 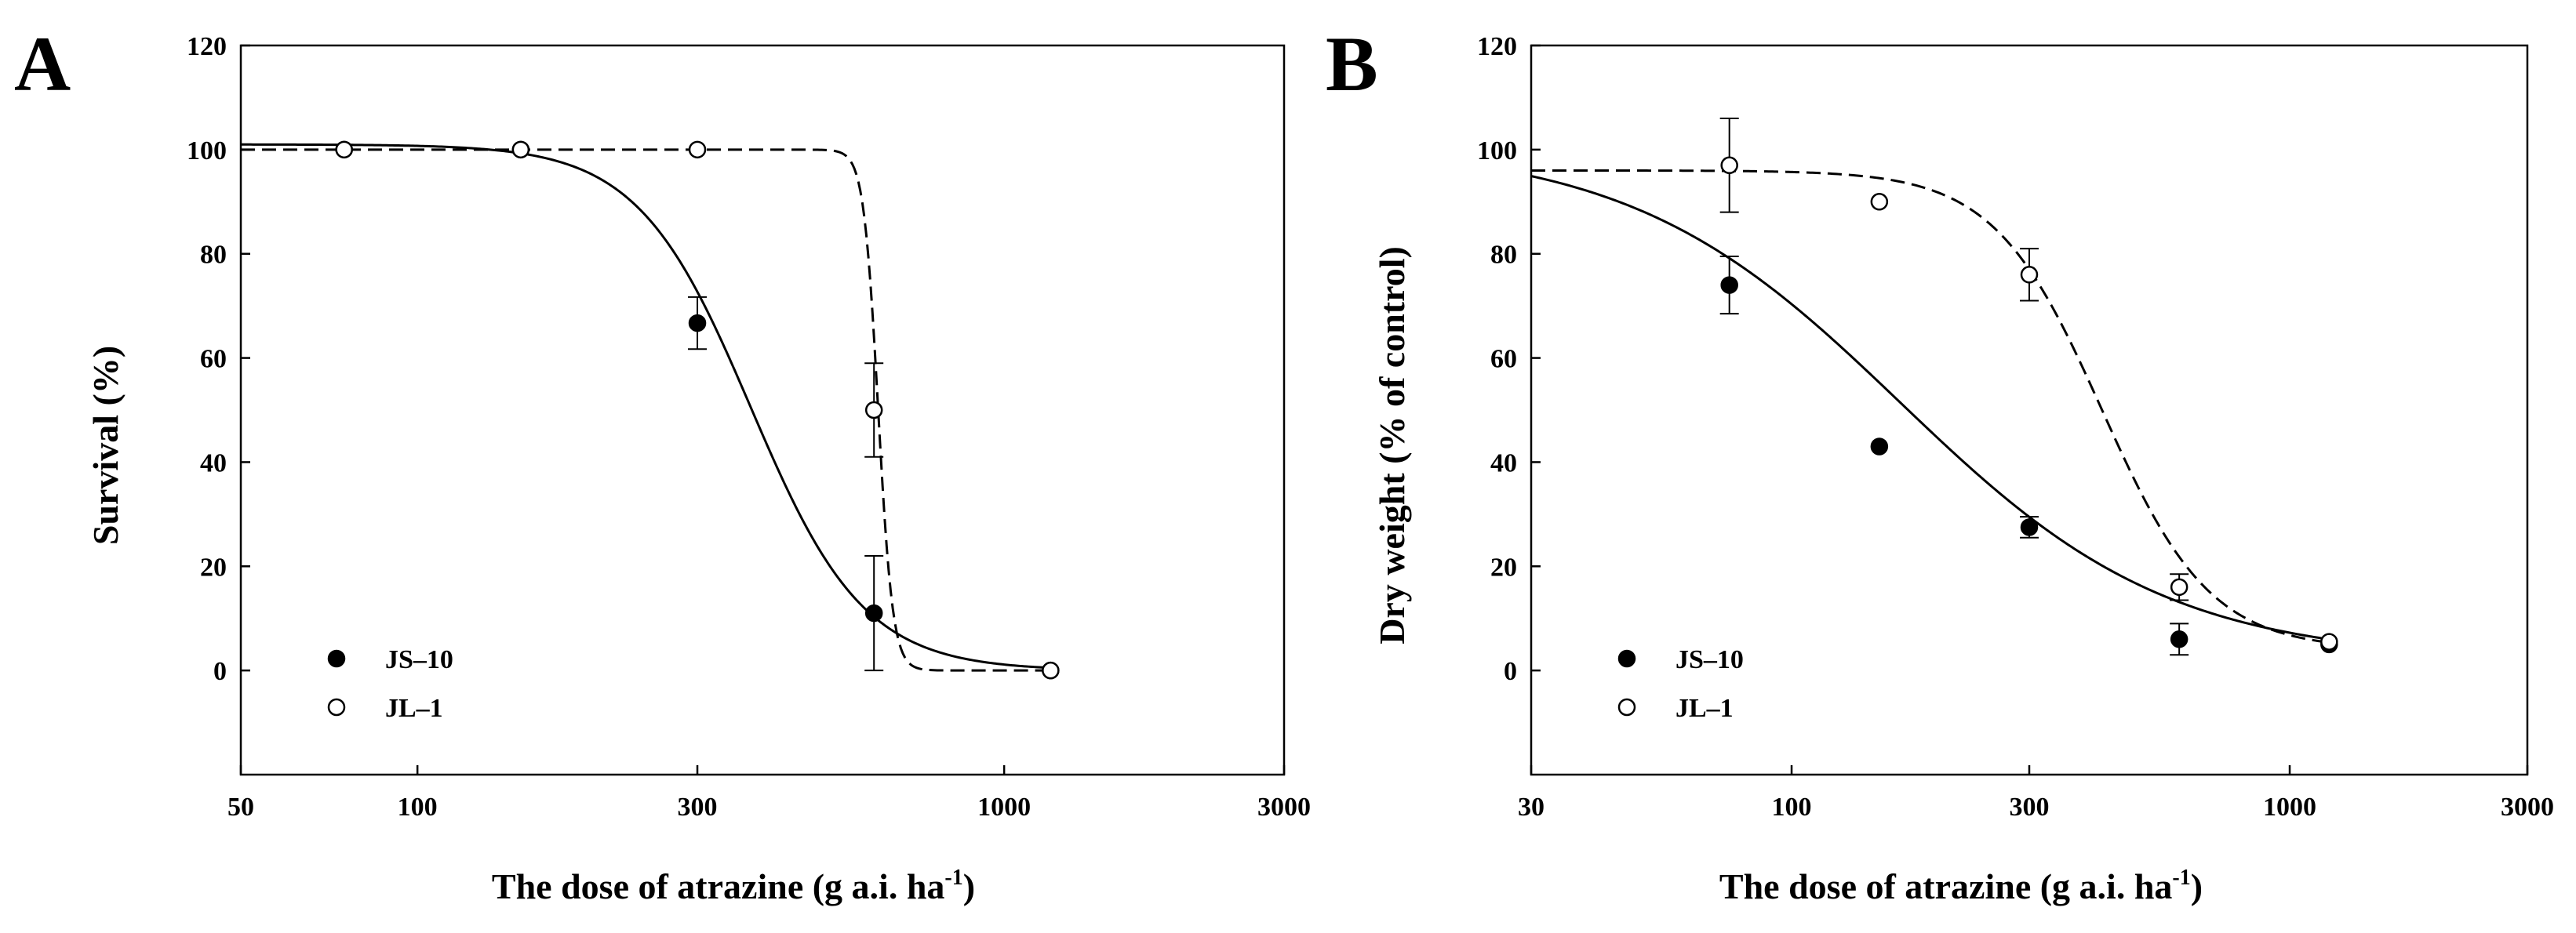 I want to click on panel-b-xtick-label: 3000, so click(x=2527, y=807).